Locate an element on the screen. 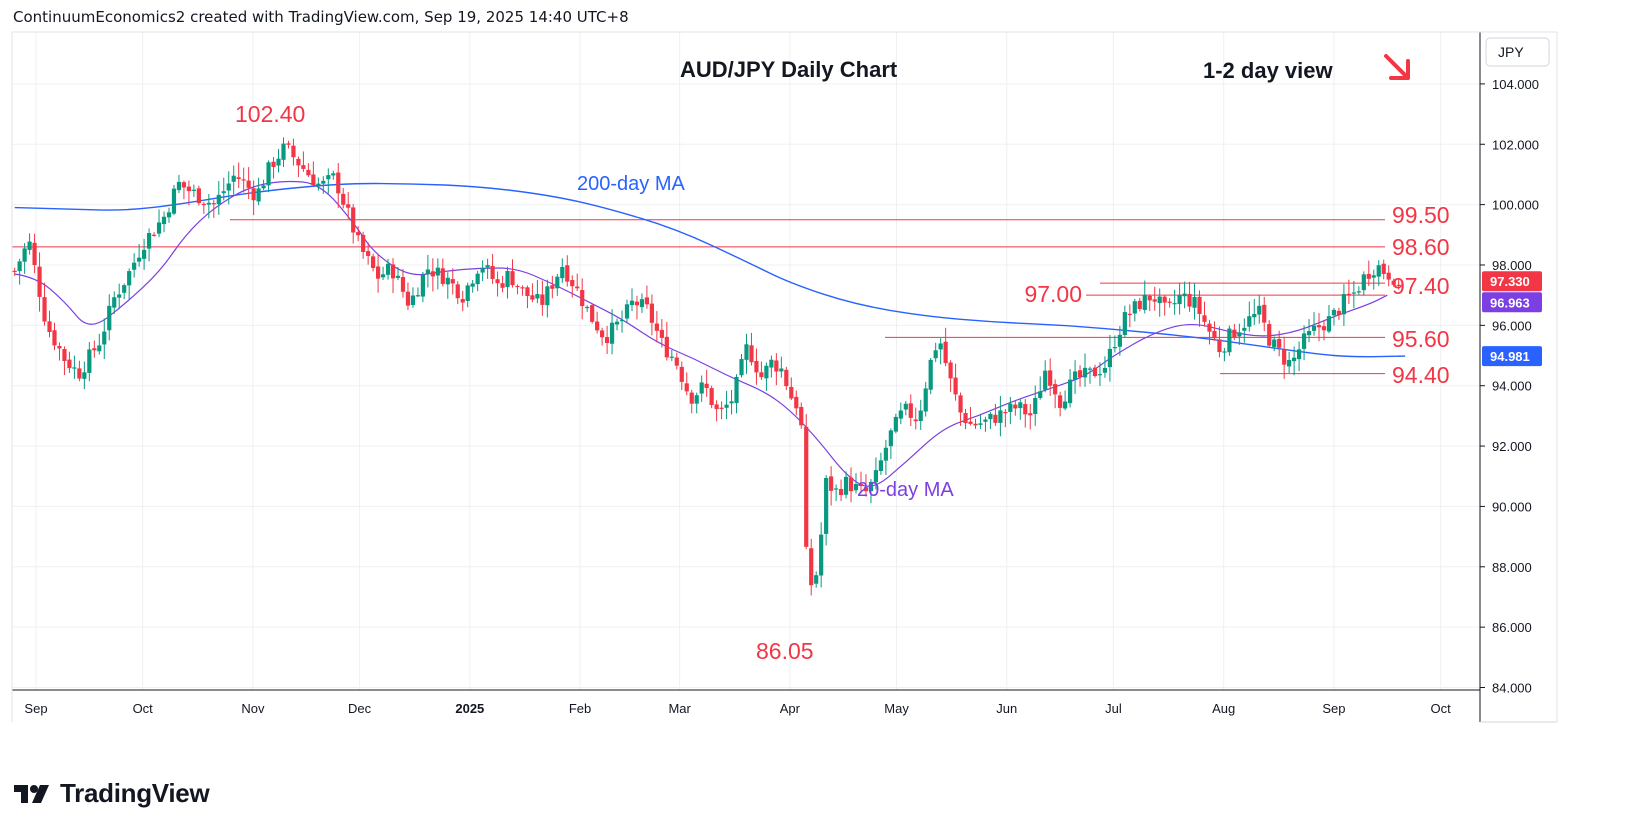 The image size is (1632, 828). y-axis-tick-label: 84.000 is located at coordinates (1512, 688).